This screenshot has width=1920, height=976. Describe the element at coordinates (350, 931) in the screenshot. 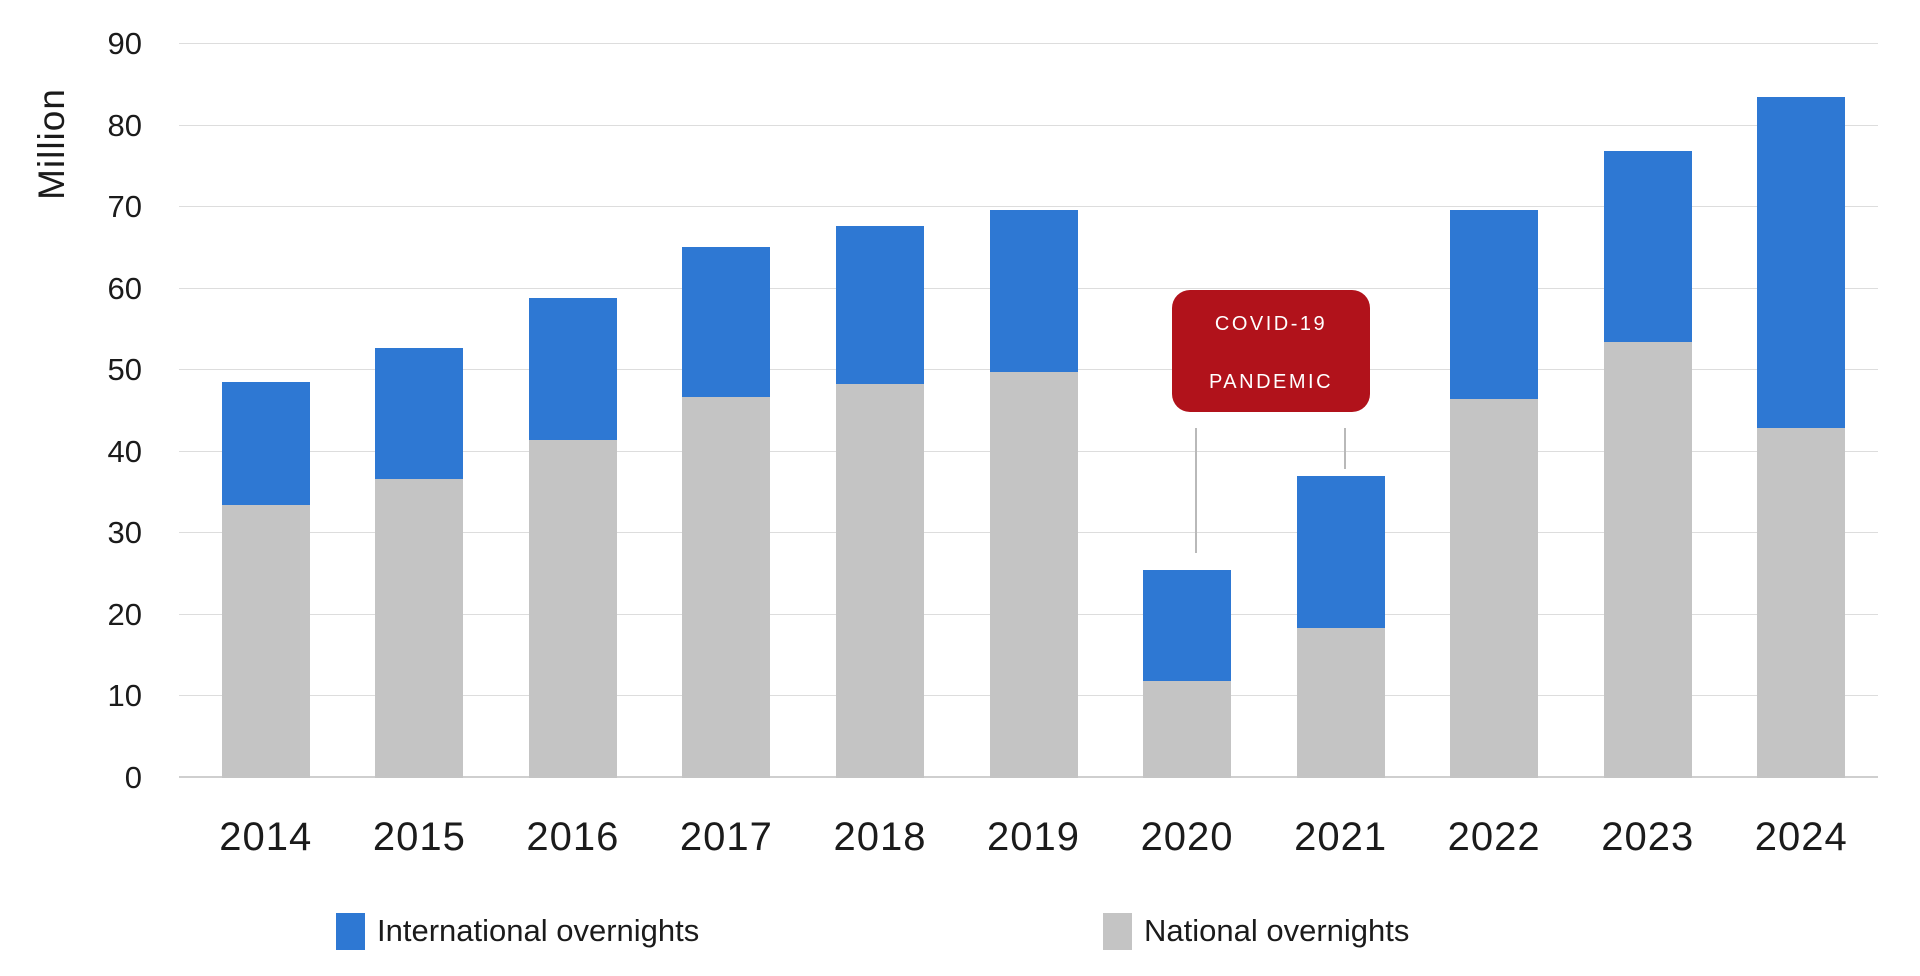

I see `legend-swatch-international` at that location.